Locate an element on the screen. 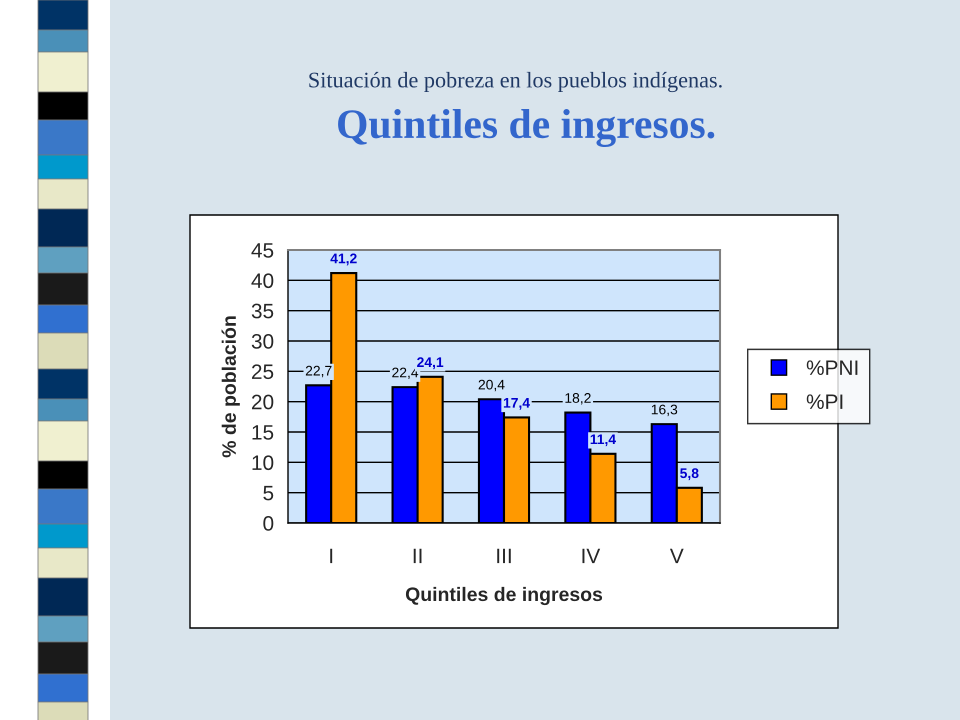 The width and height of the screenshot is (960, 720). data-label: 22,7 is located at coordinates (319, 372).